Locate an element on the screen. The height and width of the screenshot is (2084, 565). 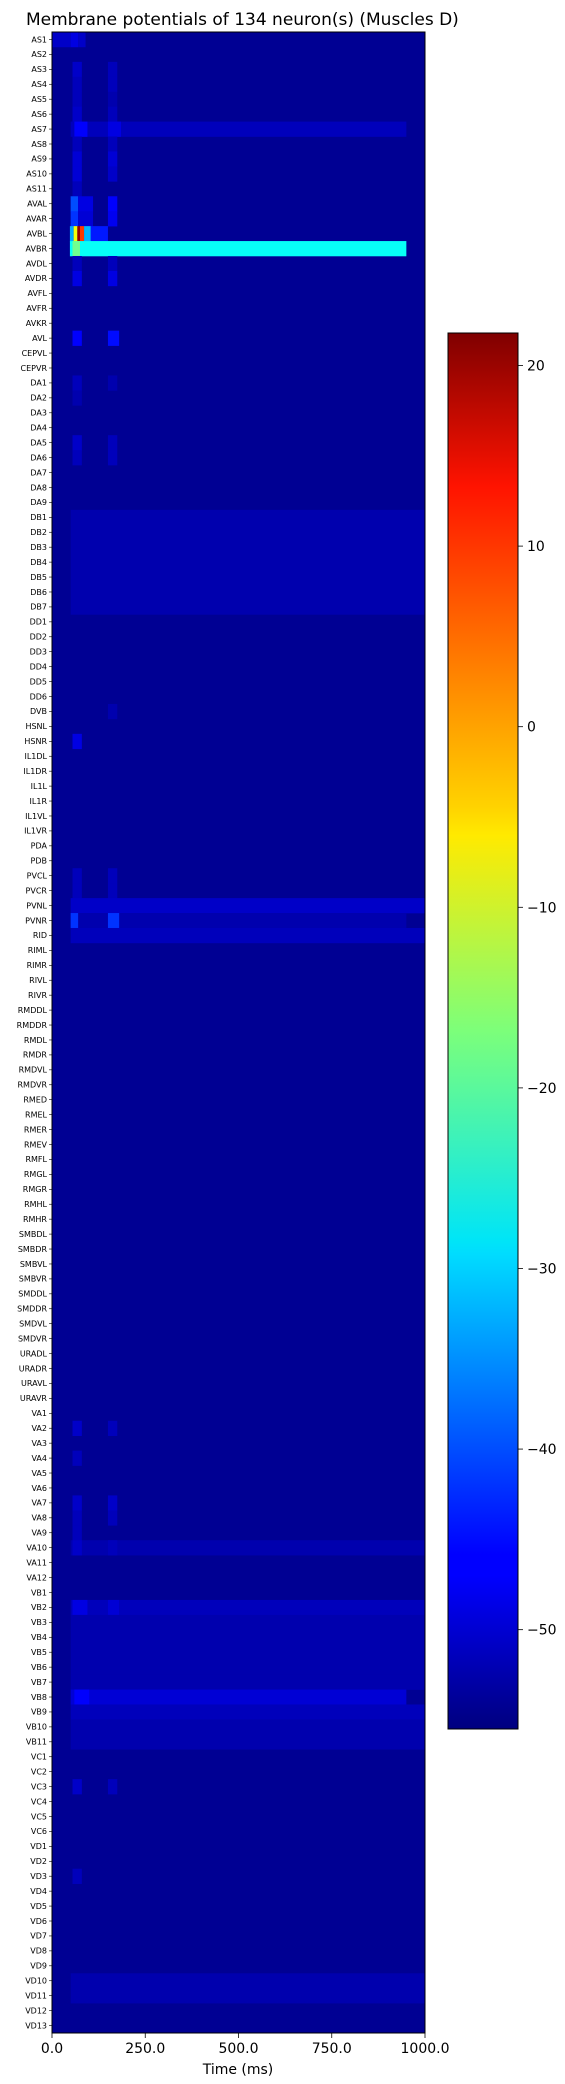
y-tick-label: VC6 is located at coordinates (39, 1831).